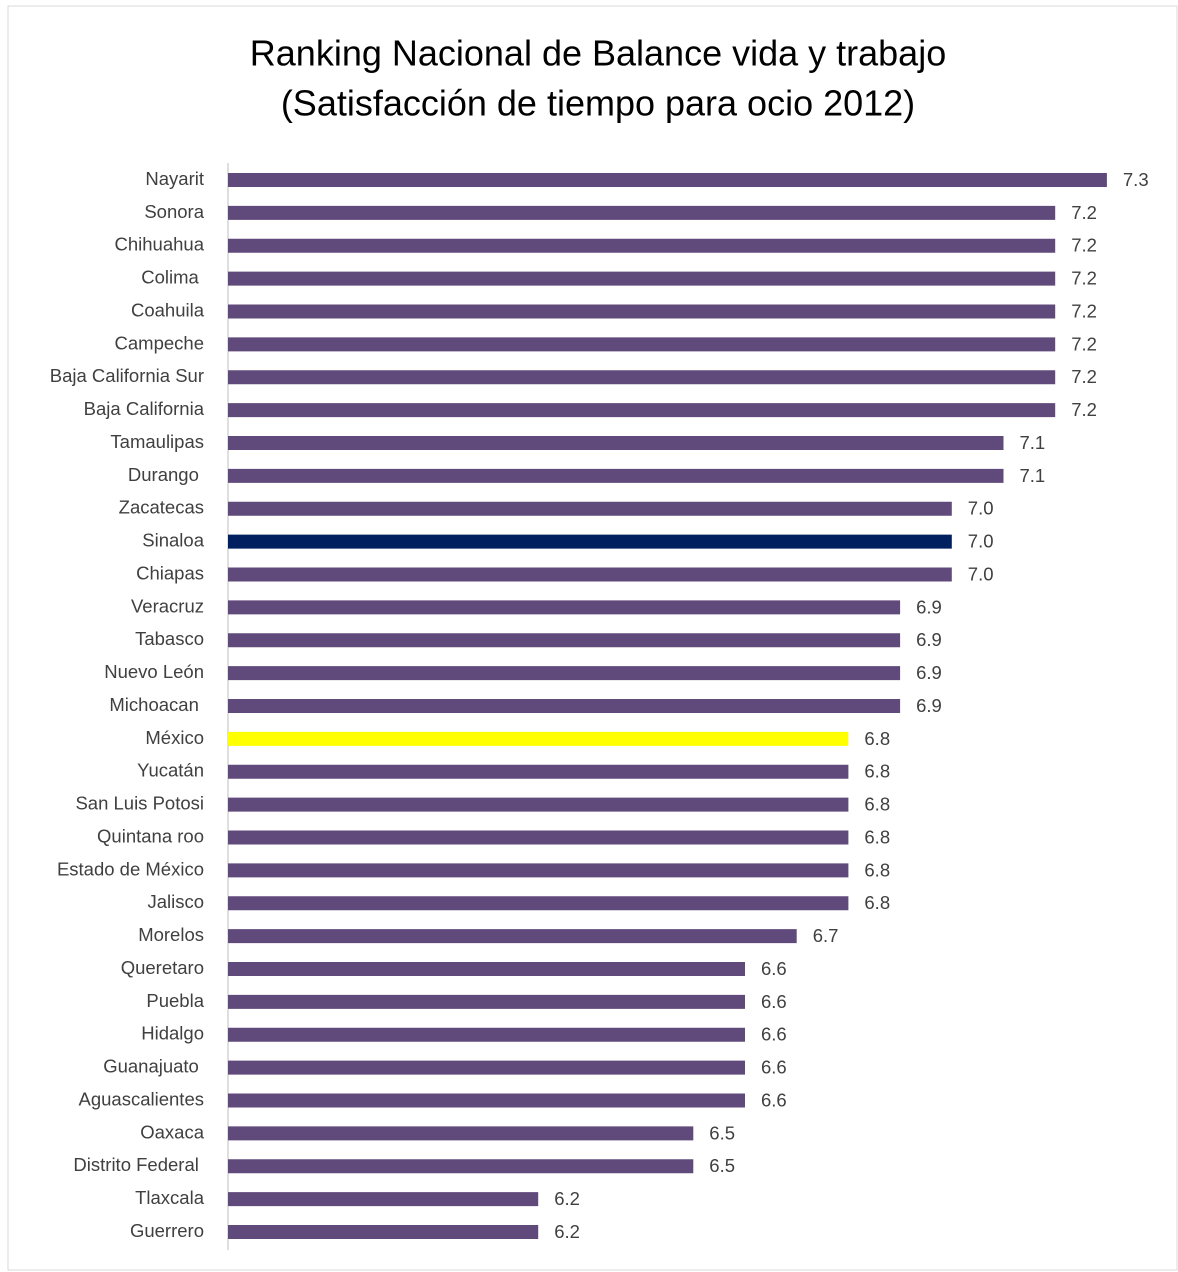 The image size is (1178, 1272). What do you see at coordinates (171, 934) in the screenshot?
I see `category-label: Morelos` at bounding box center [171, 934].